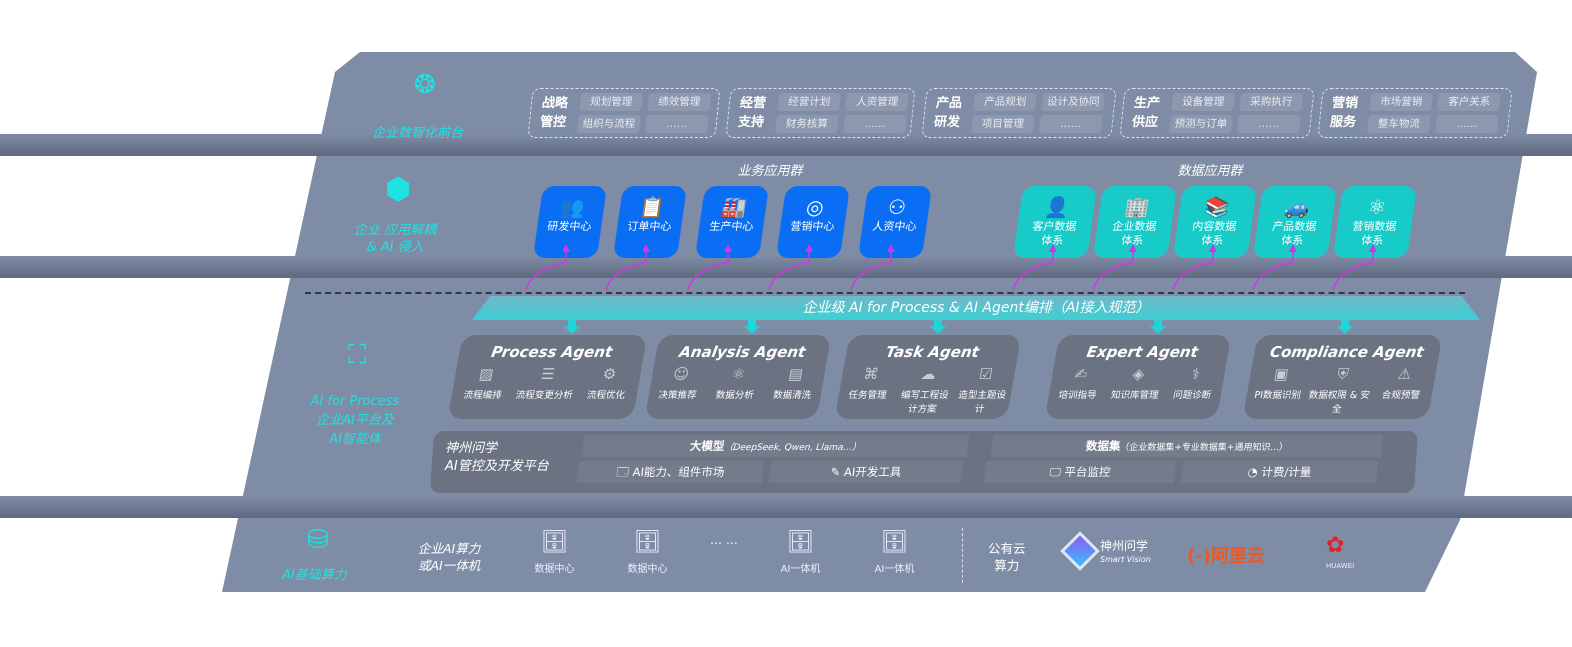  What do you see at coordinates (1124, 546) in the screenshot?
I see `brand-name: 神州问学` at bounding box center [1124, 546].